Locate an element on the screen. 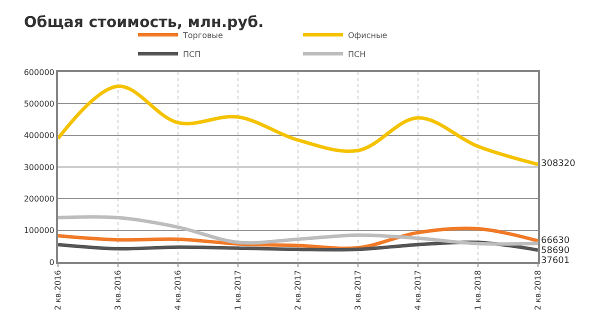  y-tick-label: 100000 is located at coordinates (39, 231).